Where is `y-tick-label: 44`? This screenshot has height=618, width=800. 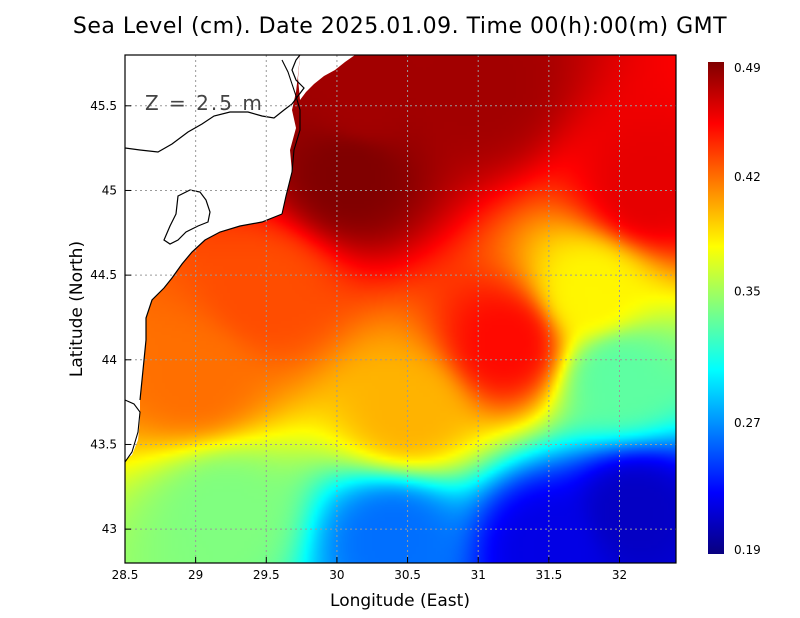
y-tick-label: 44 is located at coordinates (109, 360).